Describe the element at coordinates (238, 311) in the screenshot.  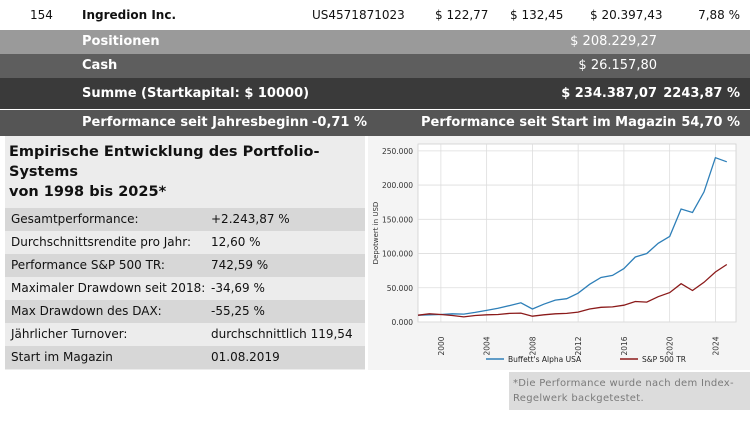
I see `stat-value: -55,25 %` at that location.